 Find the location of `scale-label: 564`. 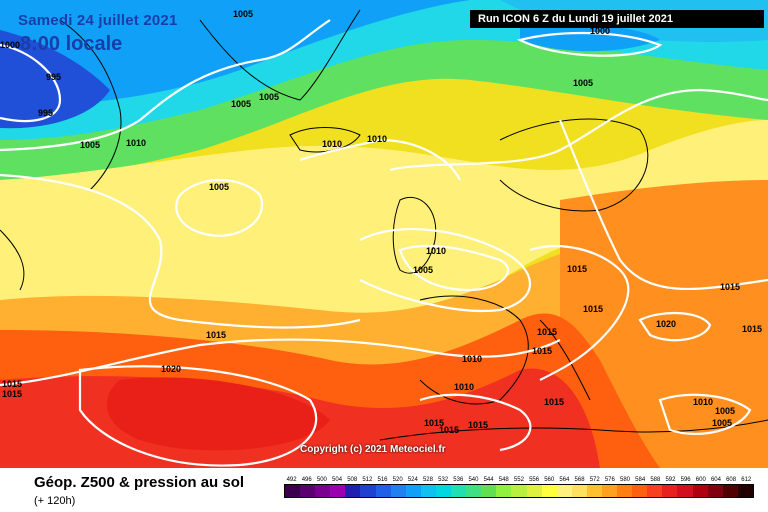

scale-label: 564 is located at coordinates (564, 480).